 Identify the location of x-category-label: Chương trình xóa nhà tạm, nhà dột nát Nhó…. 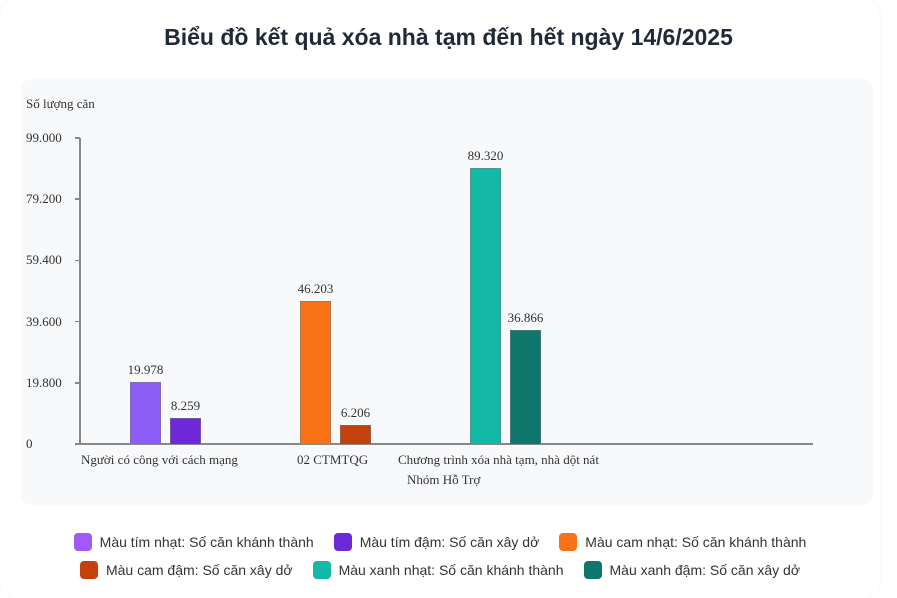
(498, 470).